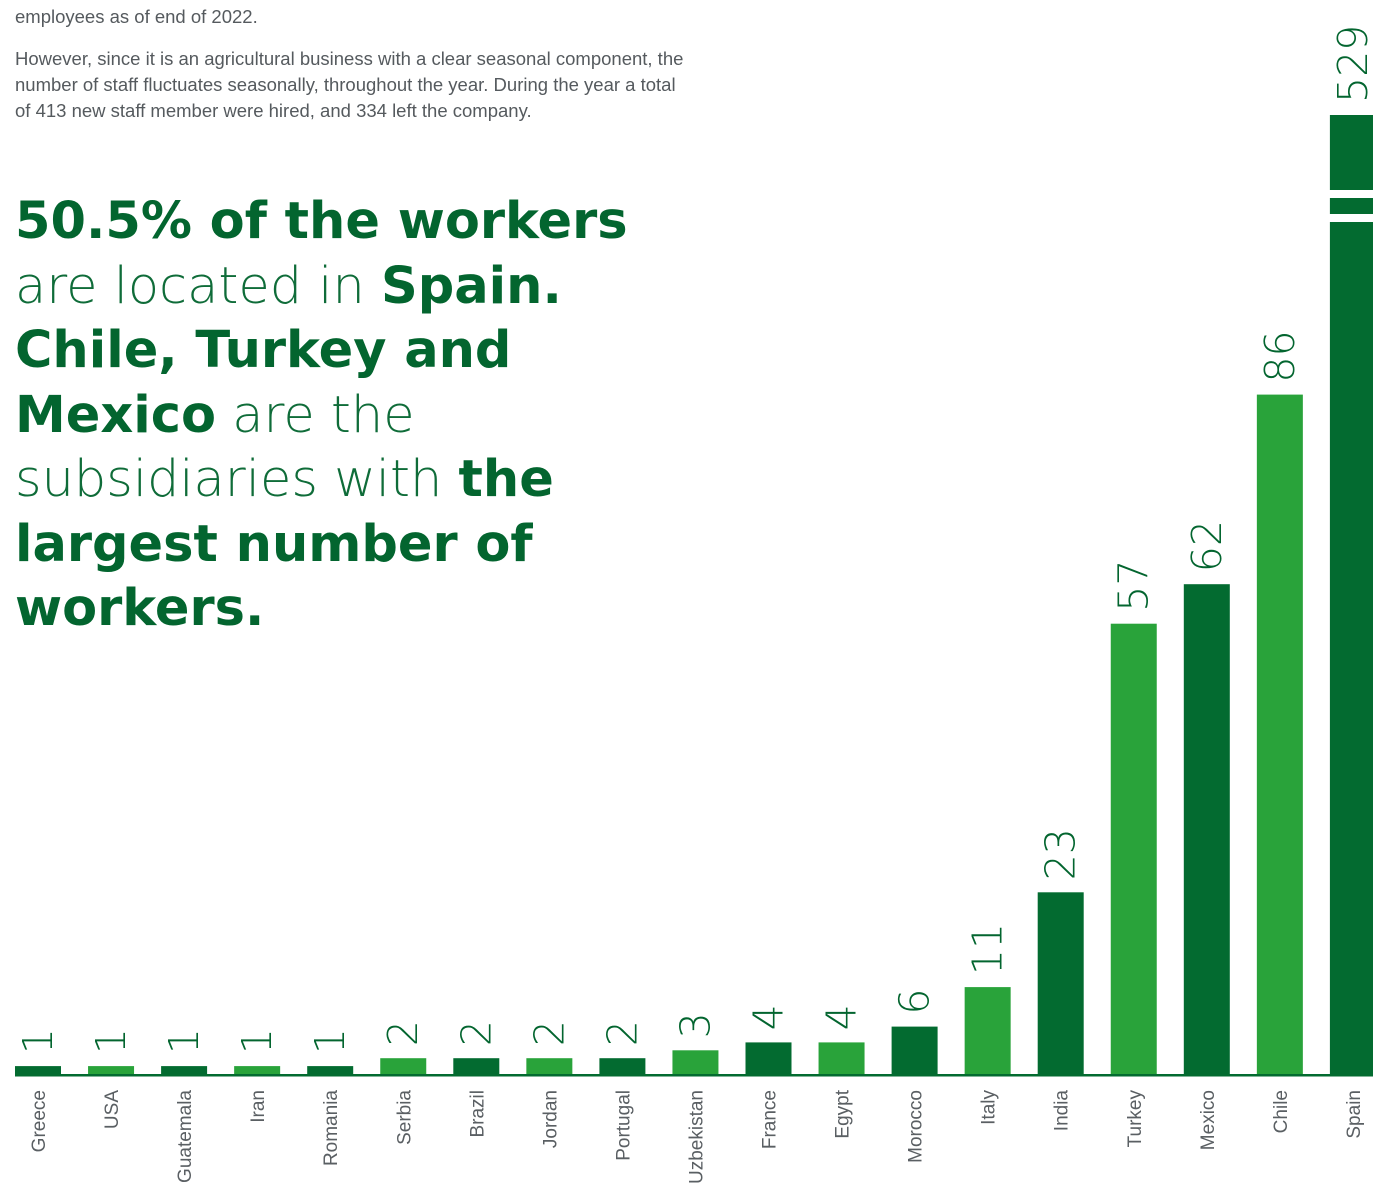 The image size is (1373, 1204). What do you see at coordinates (989, 1107) in the screenshot?
I see `category-label: Italy` at bounding box center [989, 1107].